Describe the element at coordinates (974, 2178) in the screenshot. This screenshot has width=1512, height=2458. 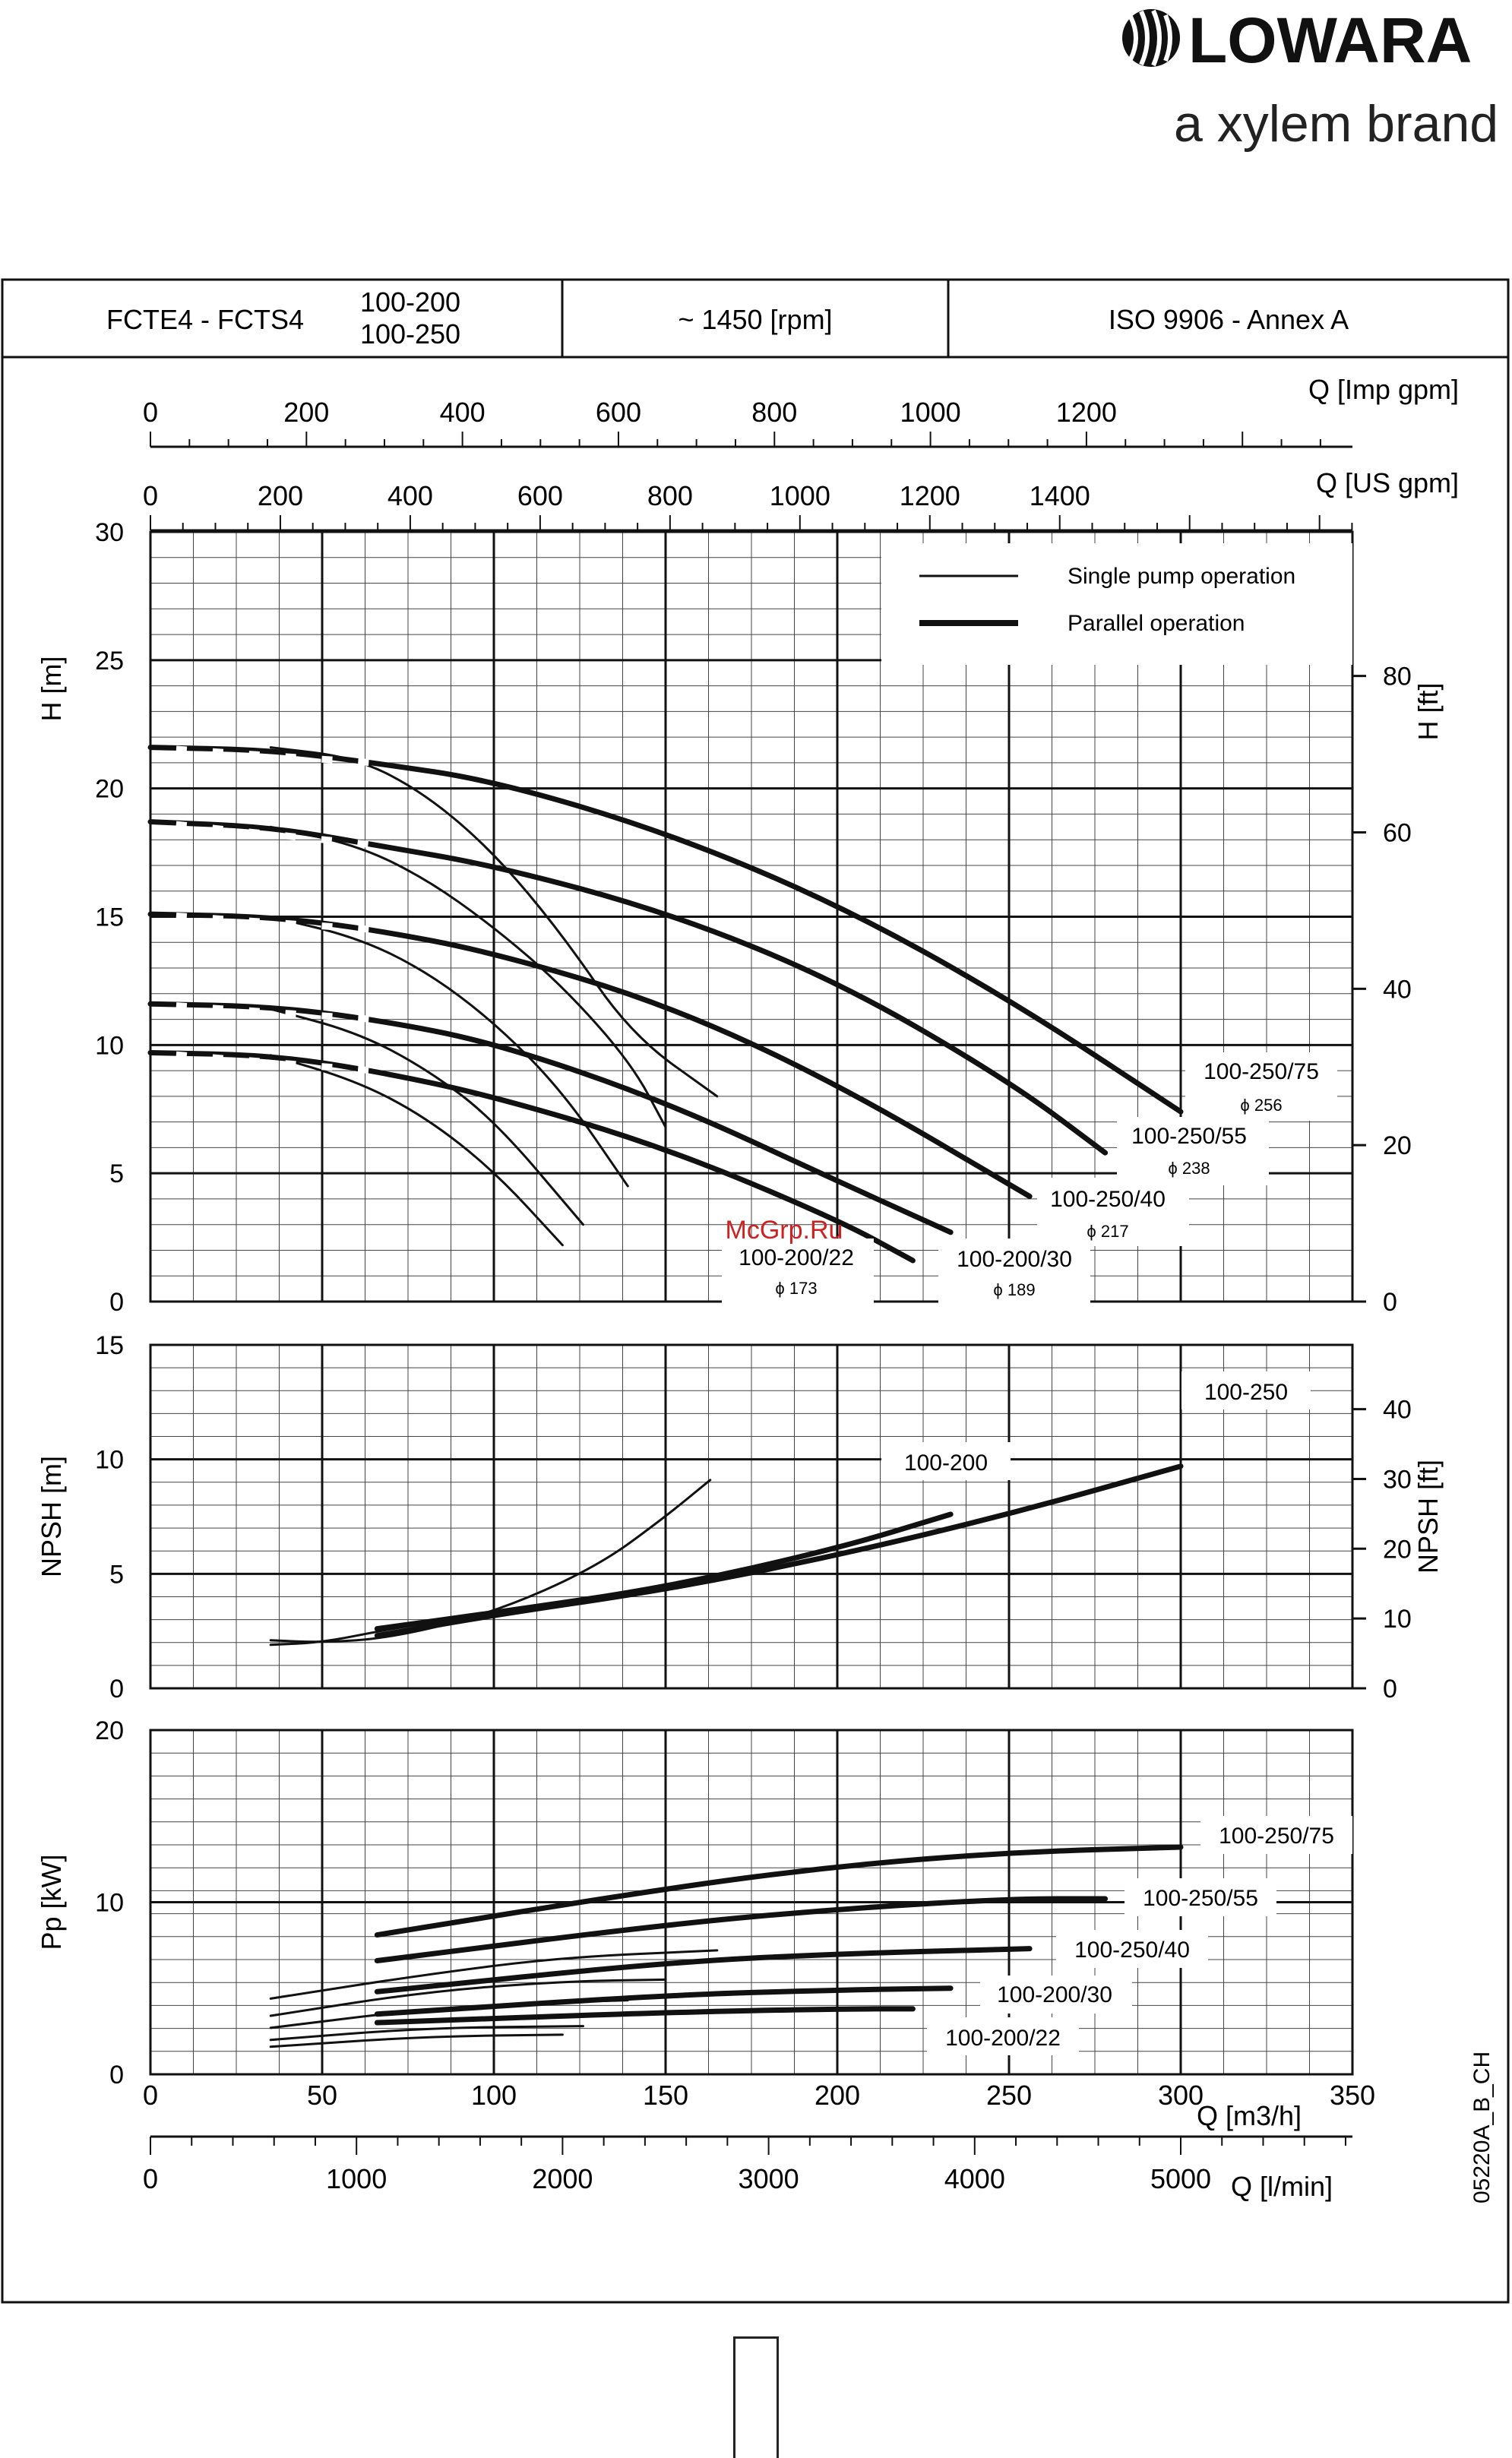
I see `lmin-tick-label: 4000` at that location.